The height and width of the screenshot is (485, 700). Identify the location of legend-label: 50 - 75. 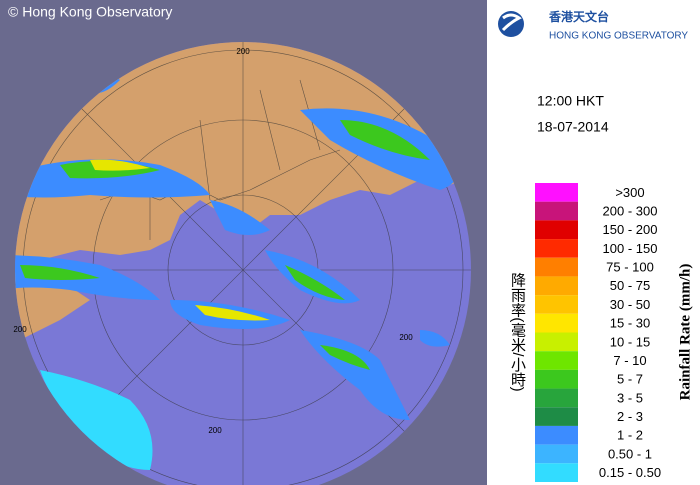
(630, 285).